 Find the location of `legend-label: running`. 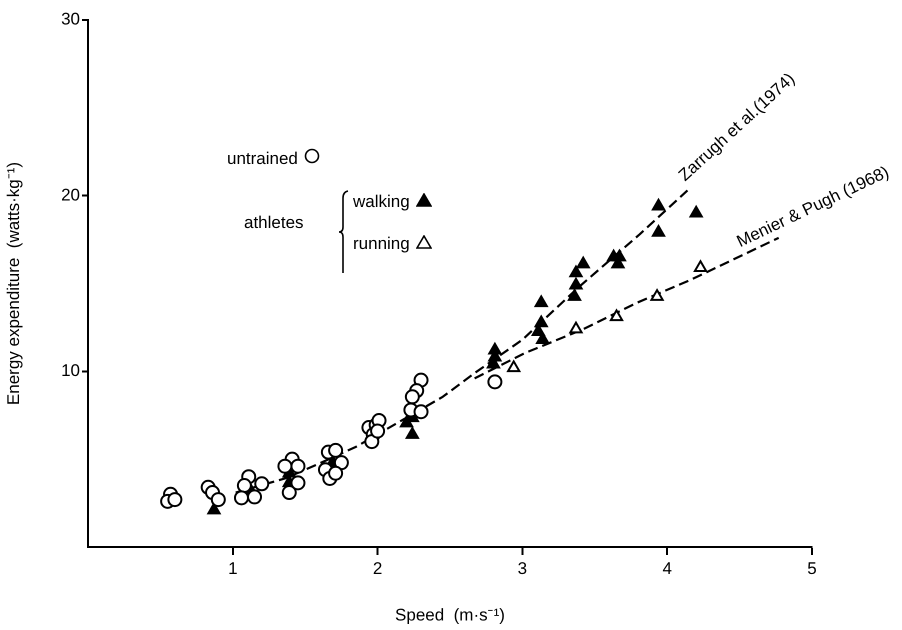

legend-label: running is located at coordinates (381, 244).